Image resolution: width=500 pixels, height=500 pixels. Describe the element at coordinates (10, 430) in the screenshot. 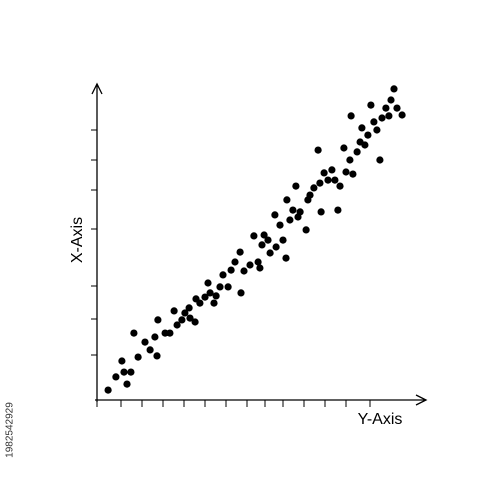

I see `watermark-id: 1982542929` at that location.